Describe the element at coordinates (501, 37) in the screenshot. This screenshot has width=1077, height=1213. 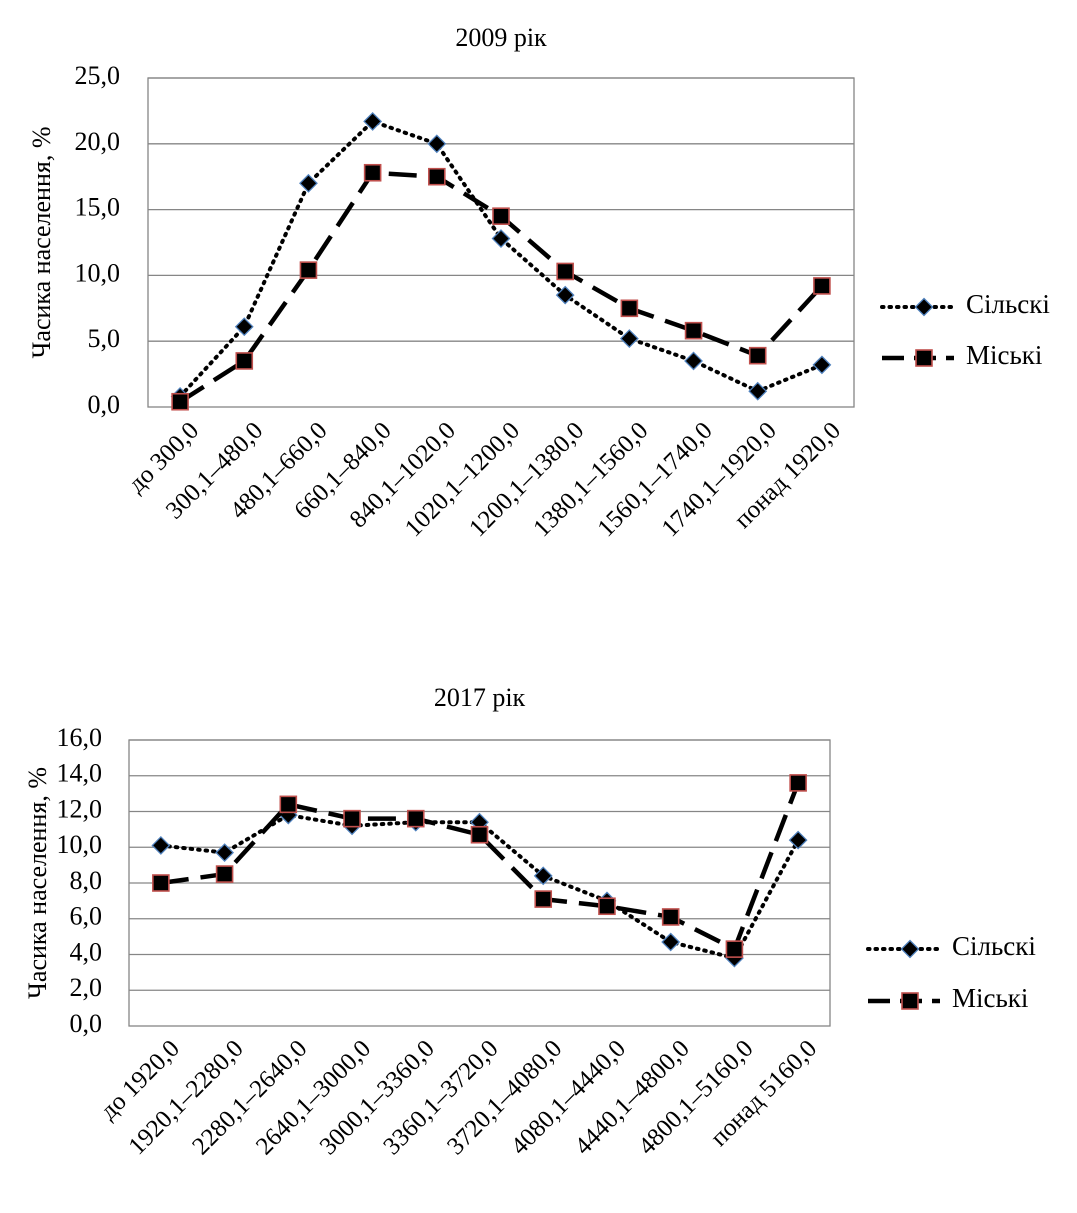
I see `chart-title: 2009 рік` at that location.